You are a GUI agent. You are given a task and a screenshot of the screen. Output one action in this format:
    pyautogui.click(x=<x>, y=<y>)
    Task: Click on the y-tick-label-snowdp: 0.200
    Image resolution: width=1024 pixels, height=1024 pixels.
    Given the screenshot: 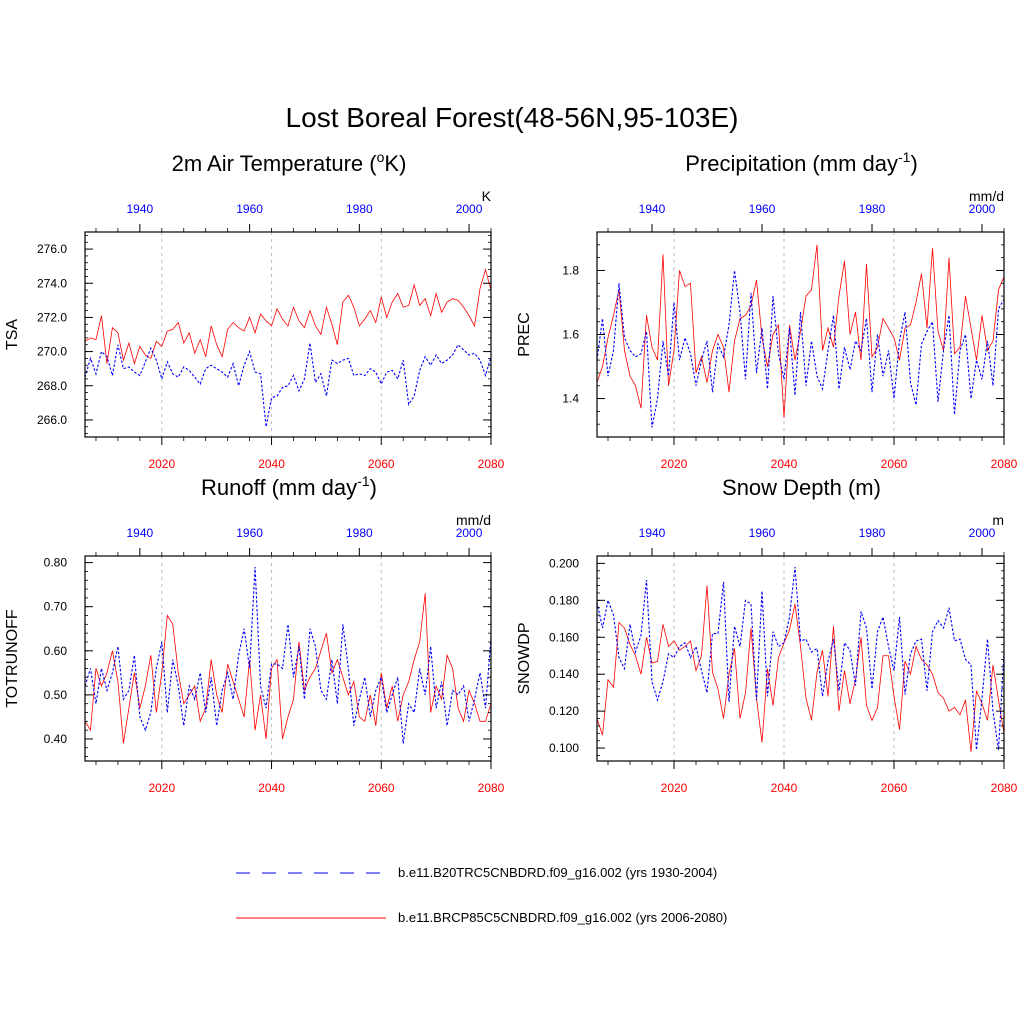 What is the action you would take?
    pyautogui.click(x=564, y=563)
    